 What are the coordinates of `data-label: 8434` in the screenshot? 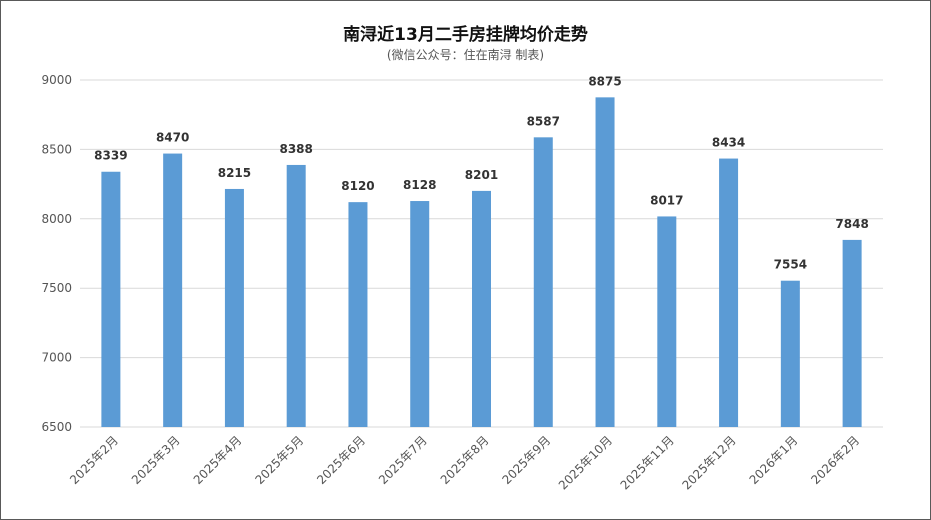 It's located at (728, 143).